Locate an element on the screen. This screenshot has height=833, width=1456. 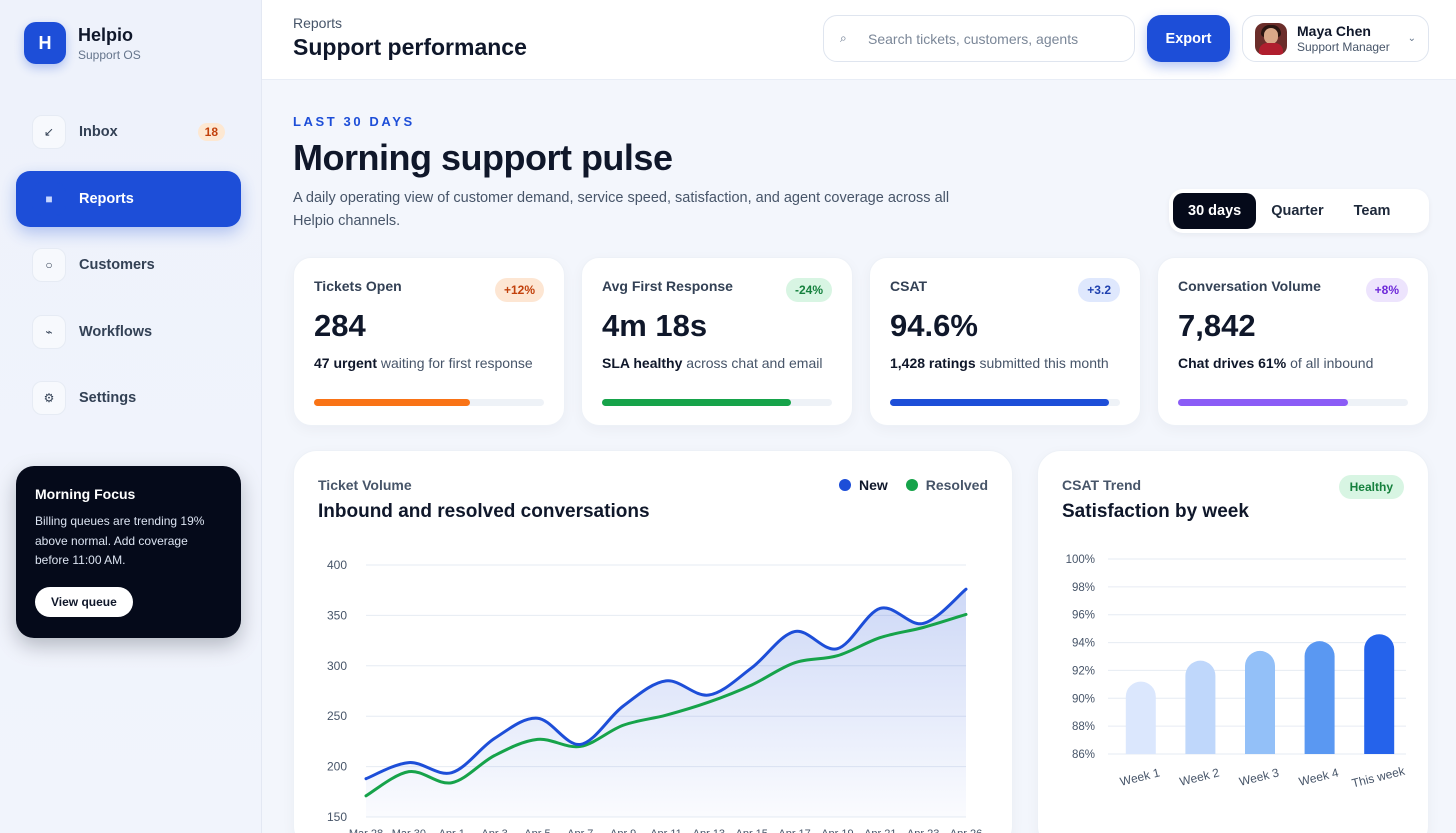
flow-icon: ⌁ is located at coordinates (49, 331).